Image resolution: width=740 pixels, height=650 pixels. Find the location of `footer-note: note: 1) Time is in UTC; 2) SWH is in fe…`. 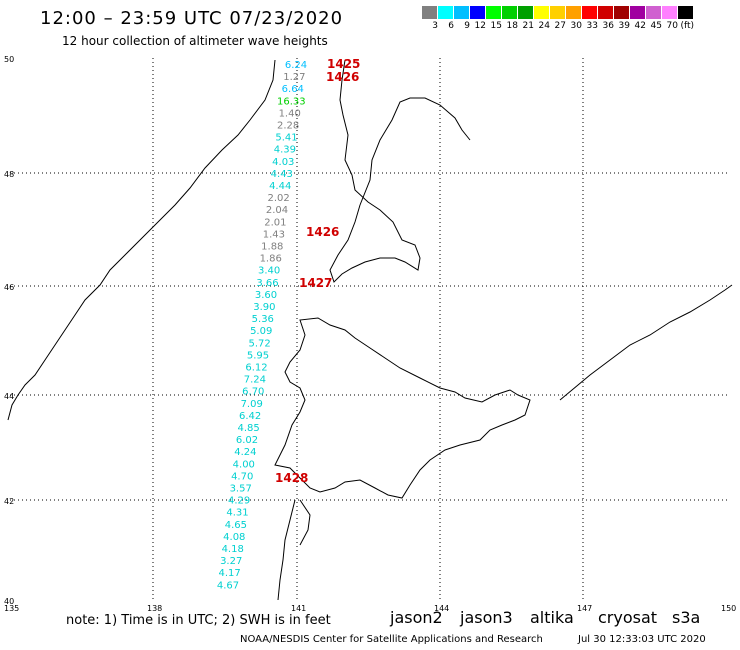

footer-note: note: 1) Time is in UTC; 2) SWH is in fe… is located at coordinates (198, 620).